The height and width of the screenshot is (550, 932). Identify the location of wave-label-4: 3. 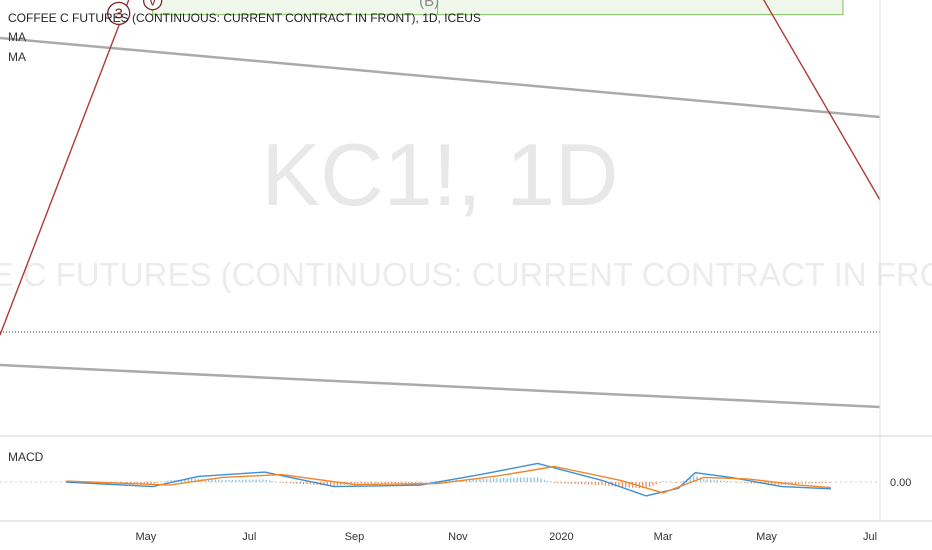
(119, 14).